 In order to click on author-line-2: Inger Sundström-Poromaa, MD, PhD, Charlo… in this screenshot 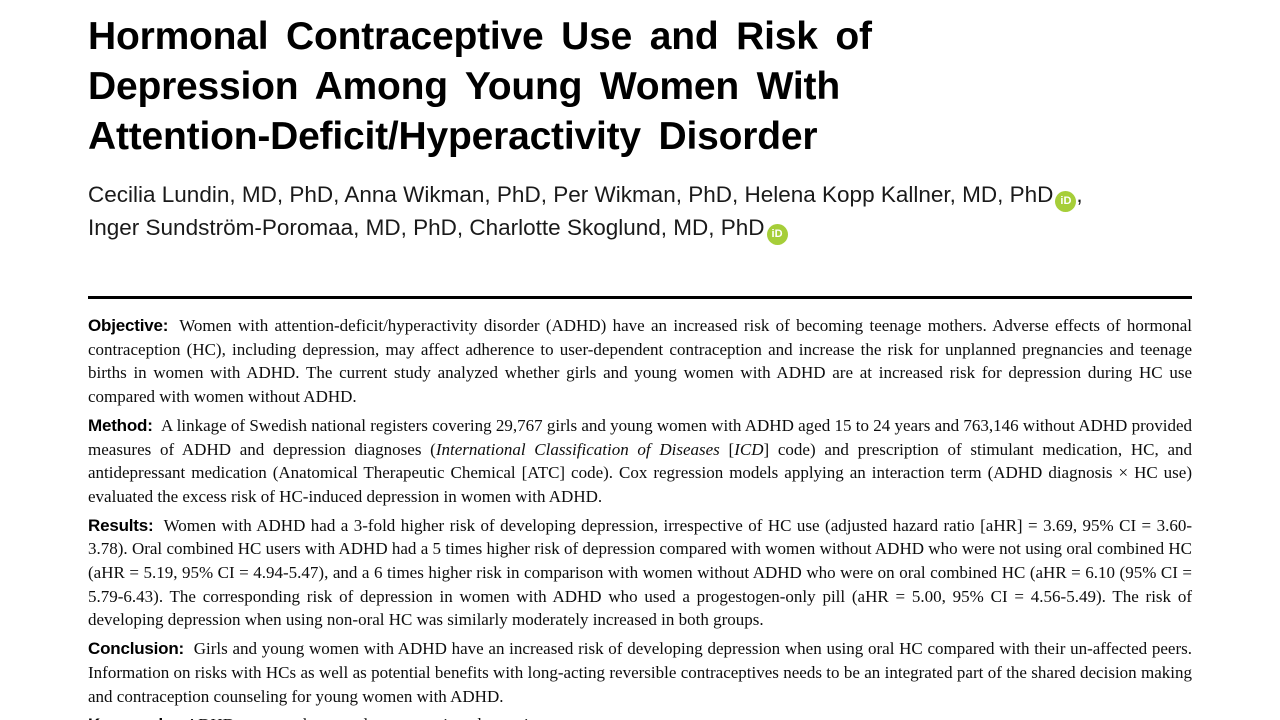, I will do `click(640, 228)`.